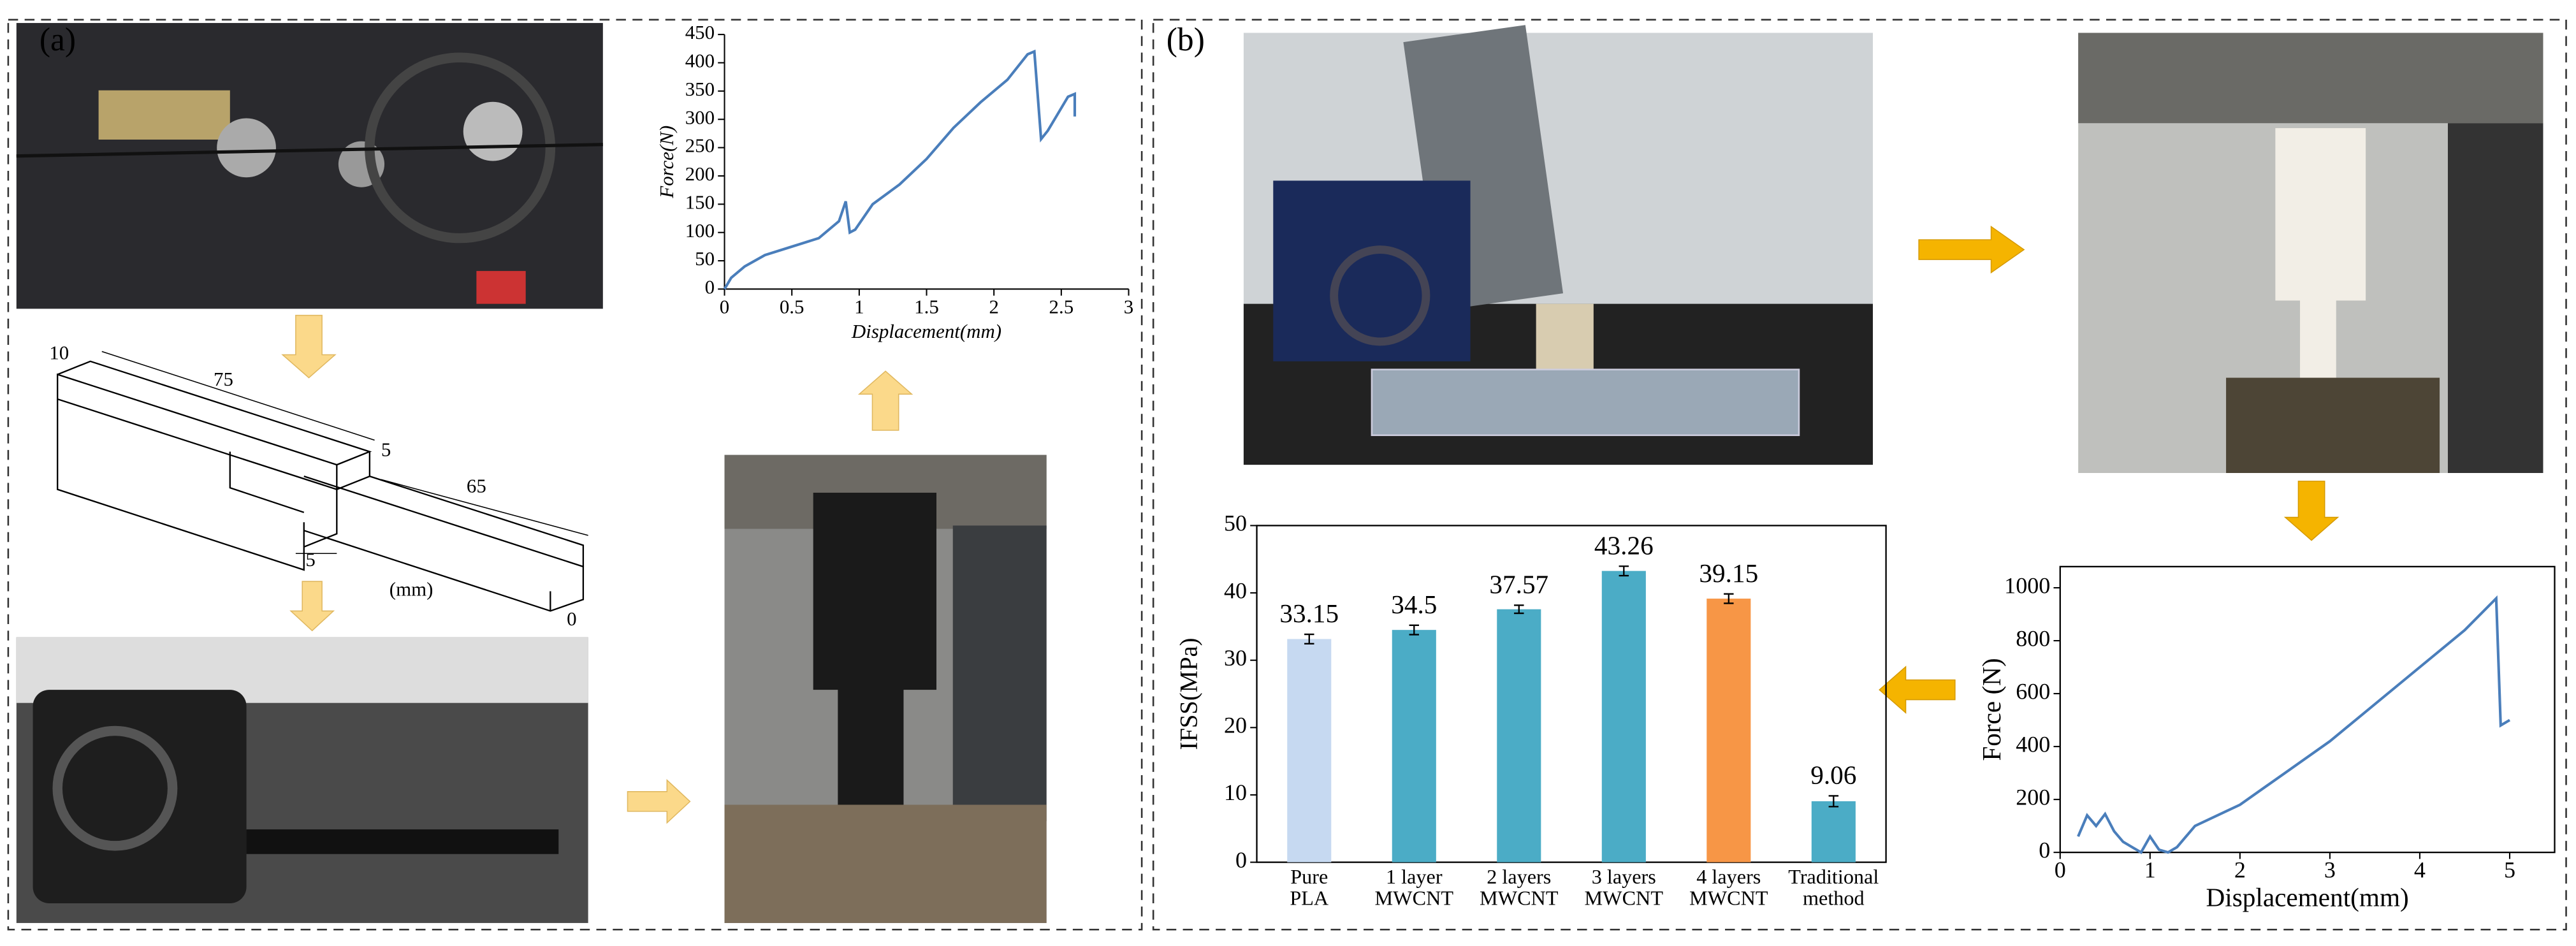 Image resolution: width=2576 pixels, height=946 pixels. I want to click on y-axis-label: IFSS(MPa), so click(1188, 693).